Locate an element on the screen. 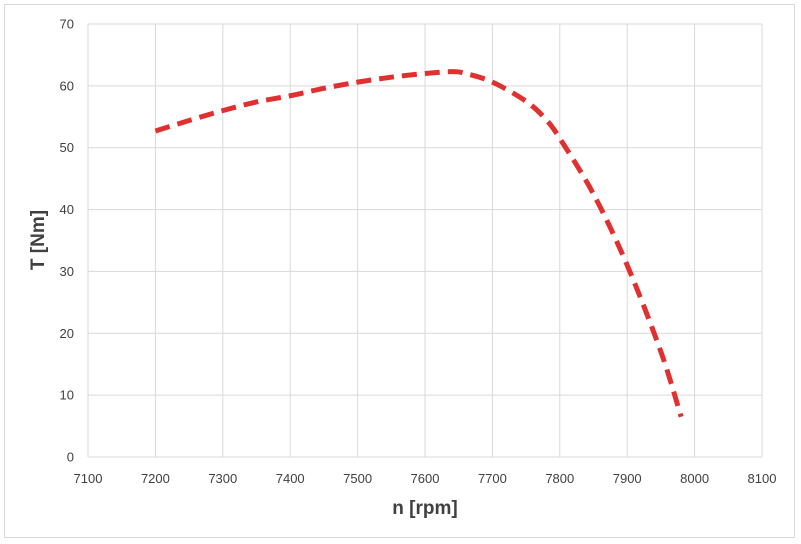  y-tick-label: 30 is located at coordinates (67, 271).